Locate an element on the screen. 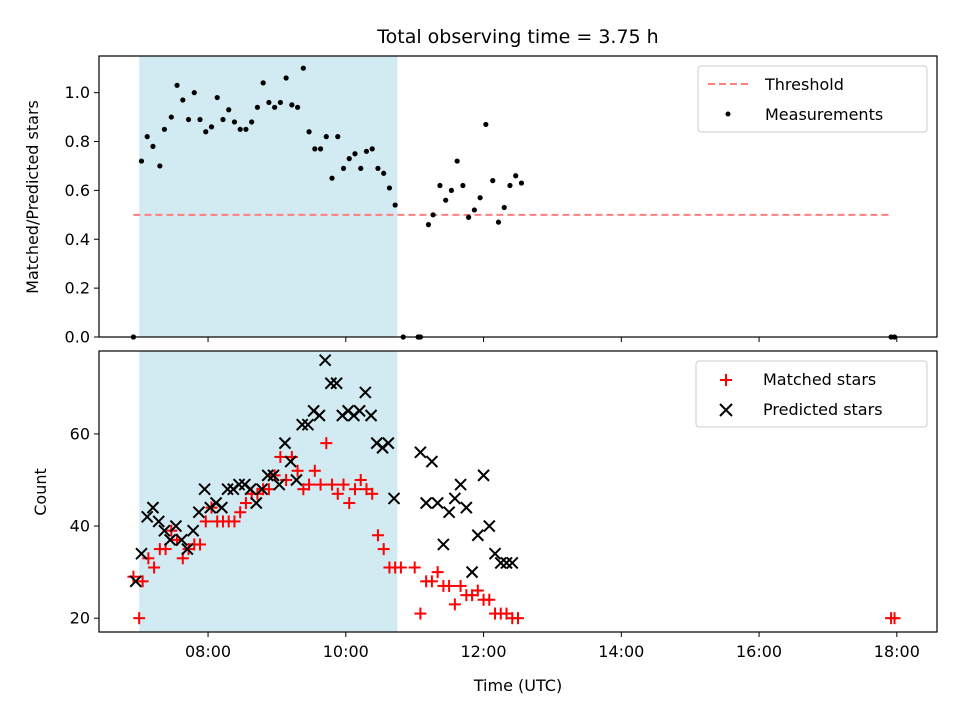 The height and width of the screenshot is (720, 960). bottom-y-axis-label: Count is located at coordinates (40, 492).